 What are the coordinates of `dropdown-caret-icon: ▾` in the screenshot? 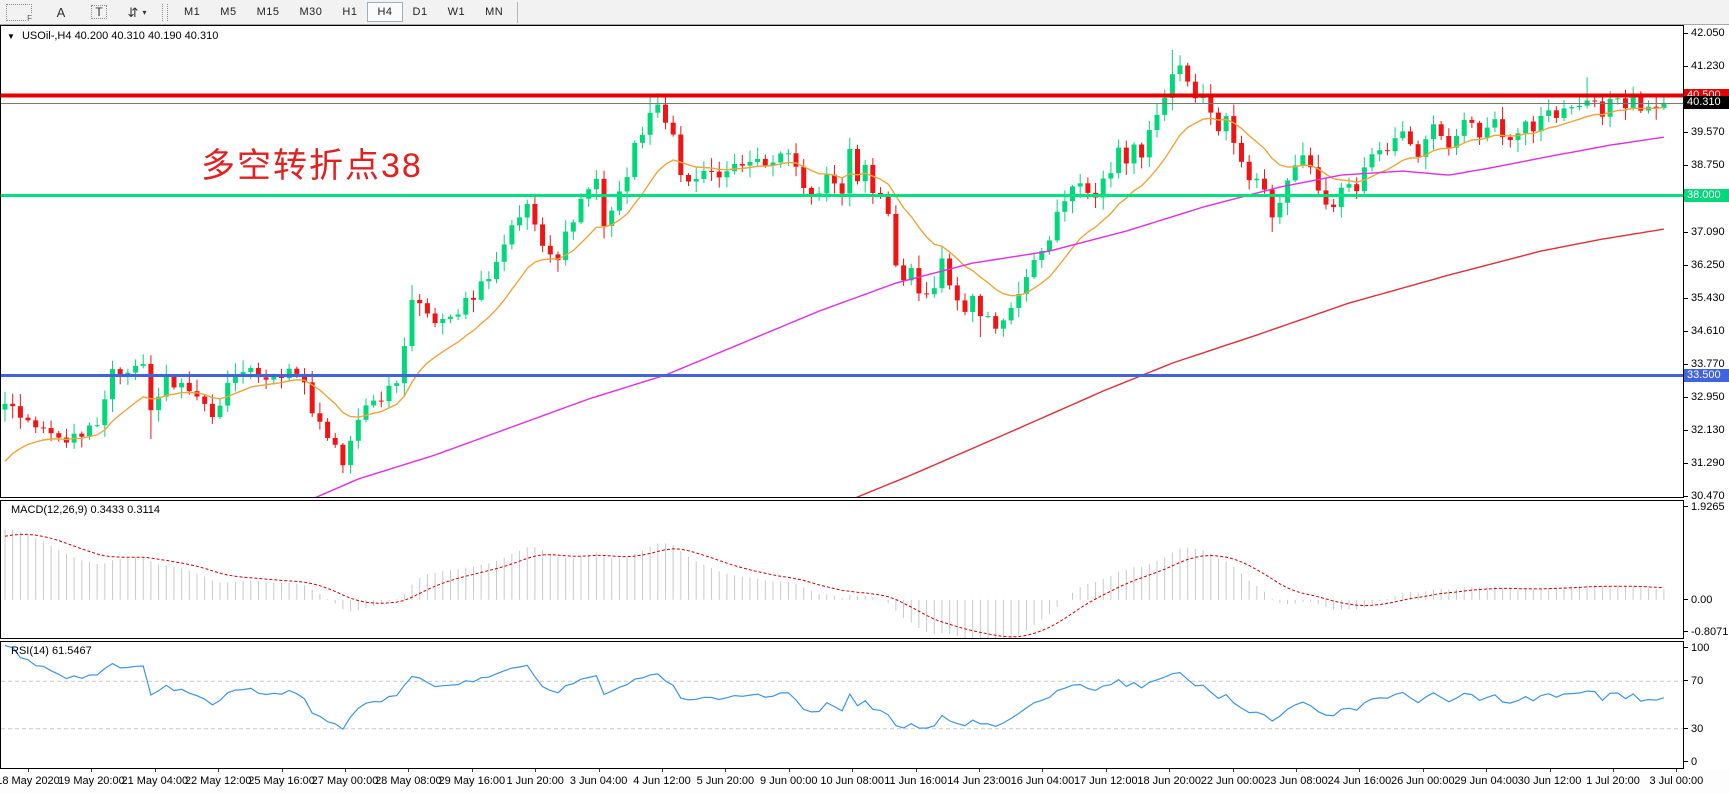 It's located at (144, 12).